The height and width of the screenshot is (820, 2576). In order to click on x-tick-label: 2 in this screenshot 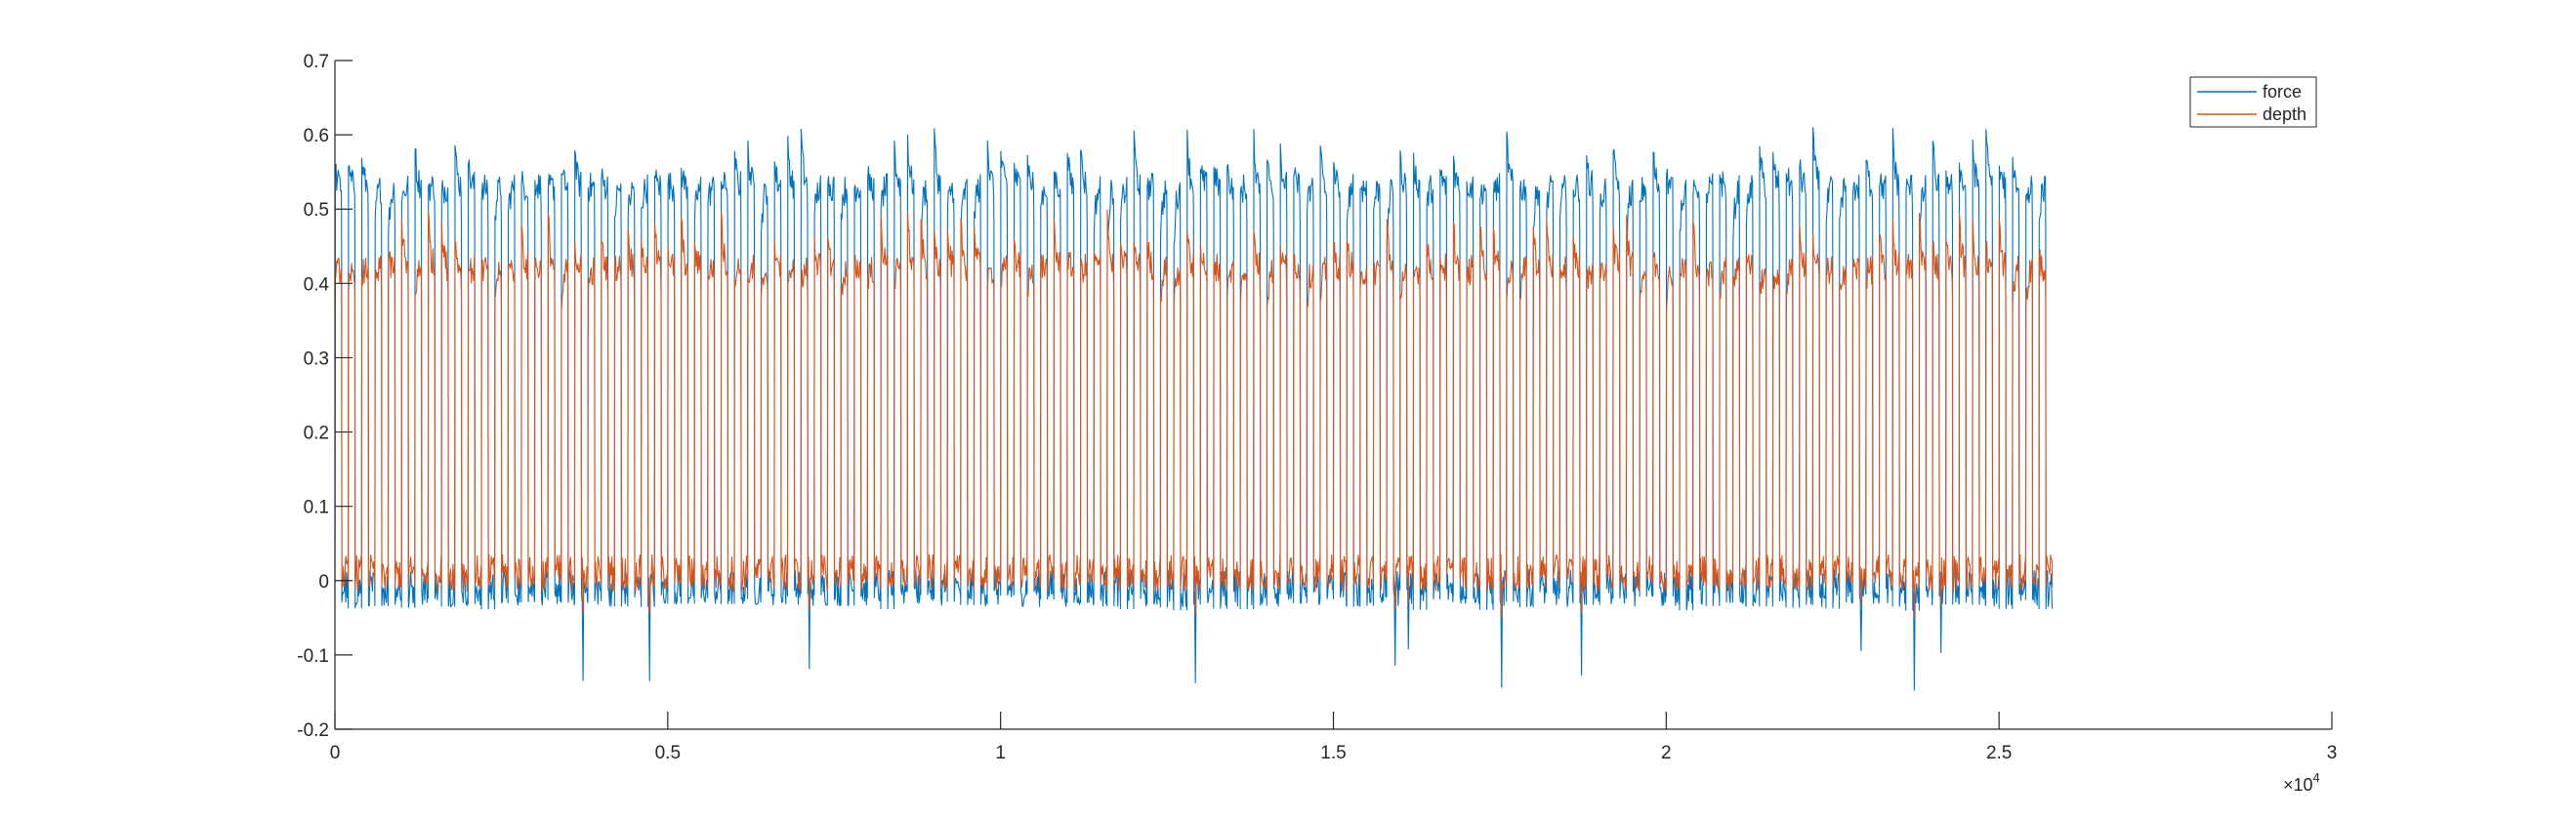, I will do `click(1667, 753)`.